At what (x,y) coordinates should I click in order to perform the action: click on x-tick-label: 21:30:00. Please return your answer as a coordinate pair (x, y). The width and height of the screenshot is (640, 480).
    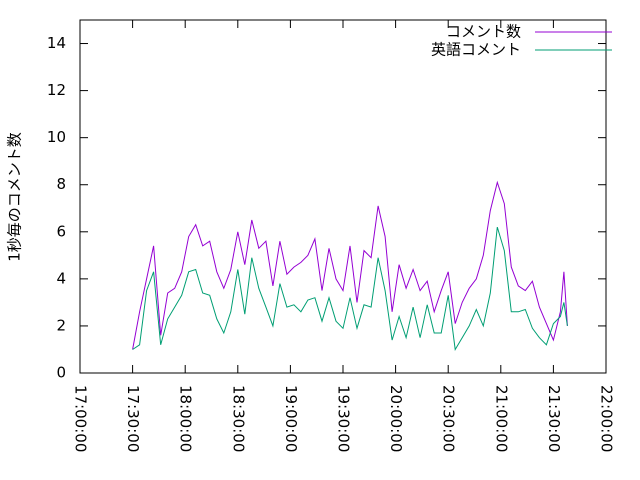
    Looking at the image, I should click on (554, 418).